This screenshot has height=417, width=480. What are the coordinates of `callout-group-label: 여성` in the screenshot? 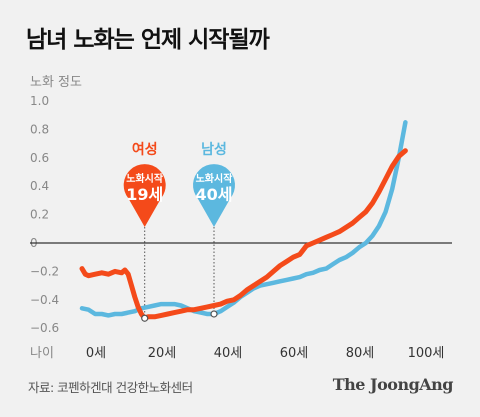 It's located at (145, 149).